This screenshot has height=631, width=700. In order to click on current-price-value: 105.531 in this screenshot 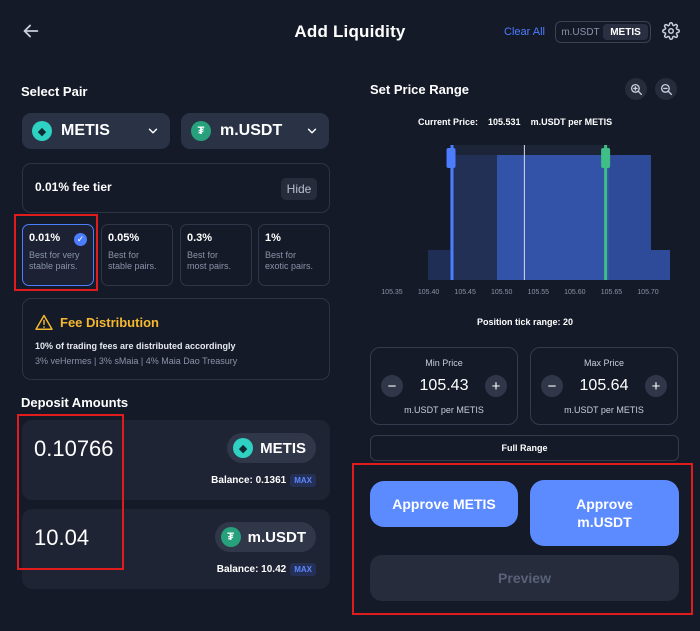, I will do `click(504, 122)`.